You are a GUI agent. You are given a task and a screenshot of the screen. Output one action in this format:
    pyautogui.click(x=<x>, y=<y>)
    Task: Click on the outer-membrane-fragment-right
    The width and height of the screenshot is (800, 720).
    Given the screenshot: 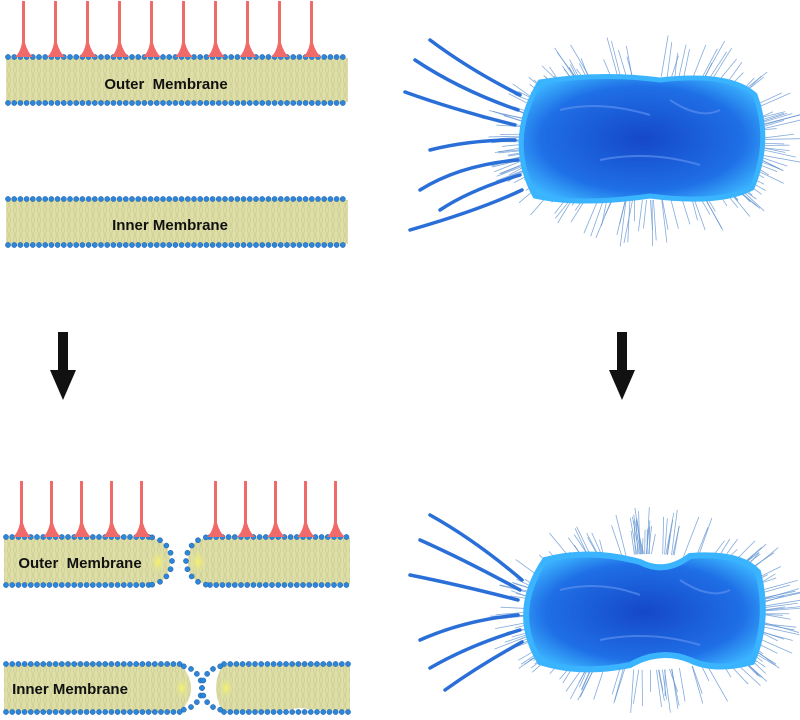 What is the action you would take?
    pyautogui.click(x=269, y=561)
    